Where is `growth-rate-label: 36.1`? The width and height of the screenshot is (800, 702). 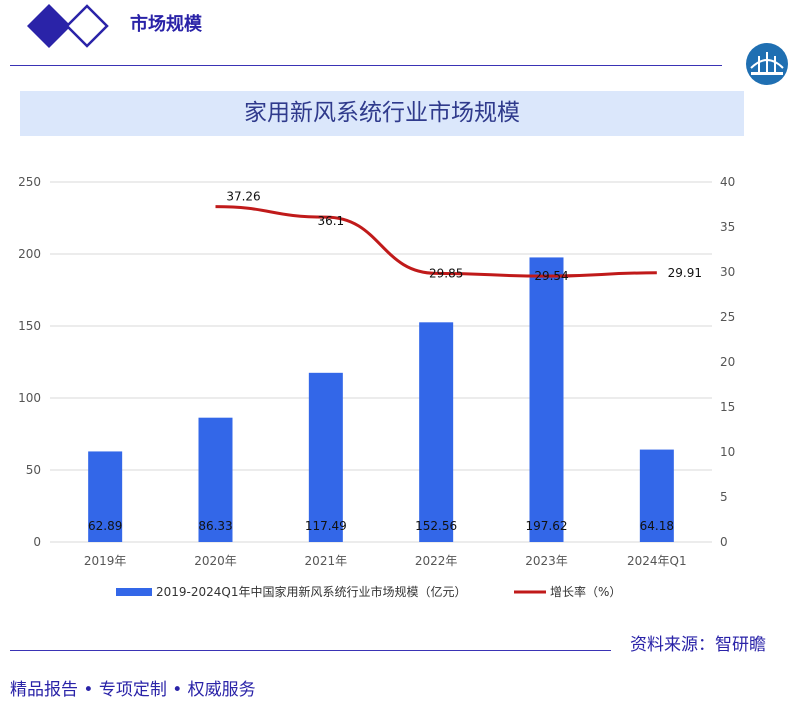 growth-rate-label: 36.1 is located at coordinates (330, 221).